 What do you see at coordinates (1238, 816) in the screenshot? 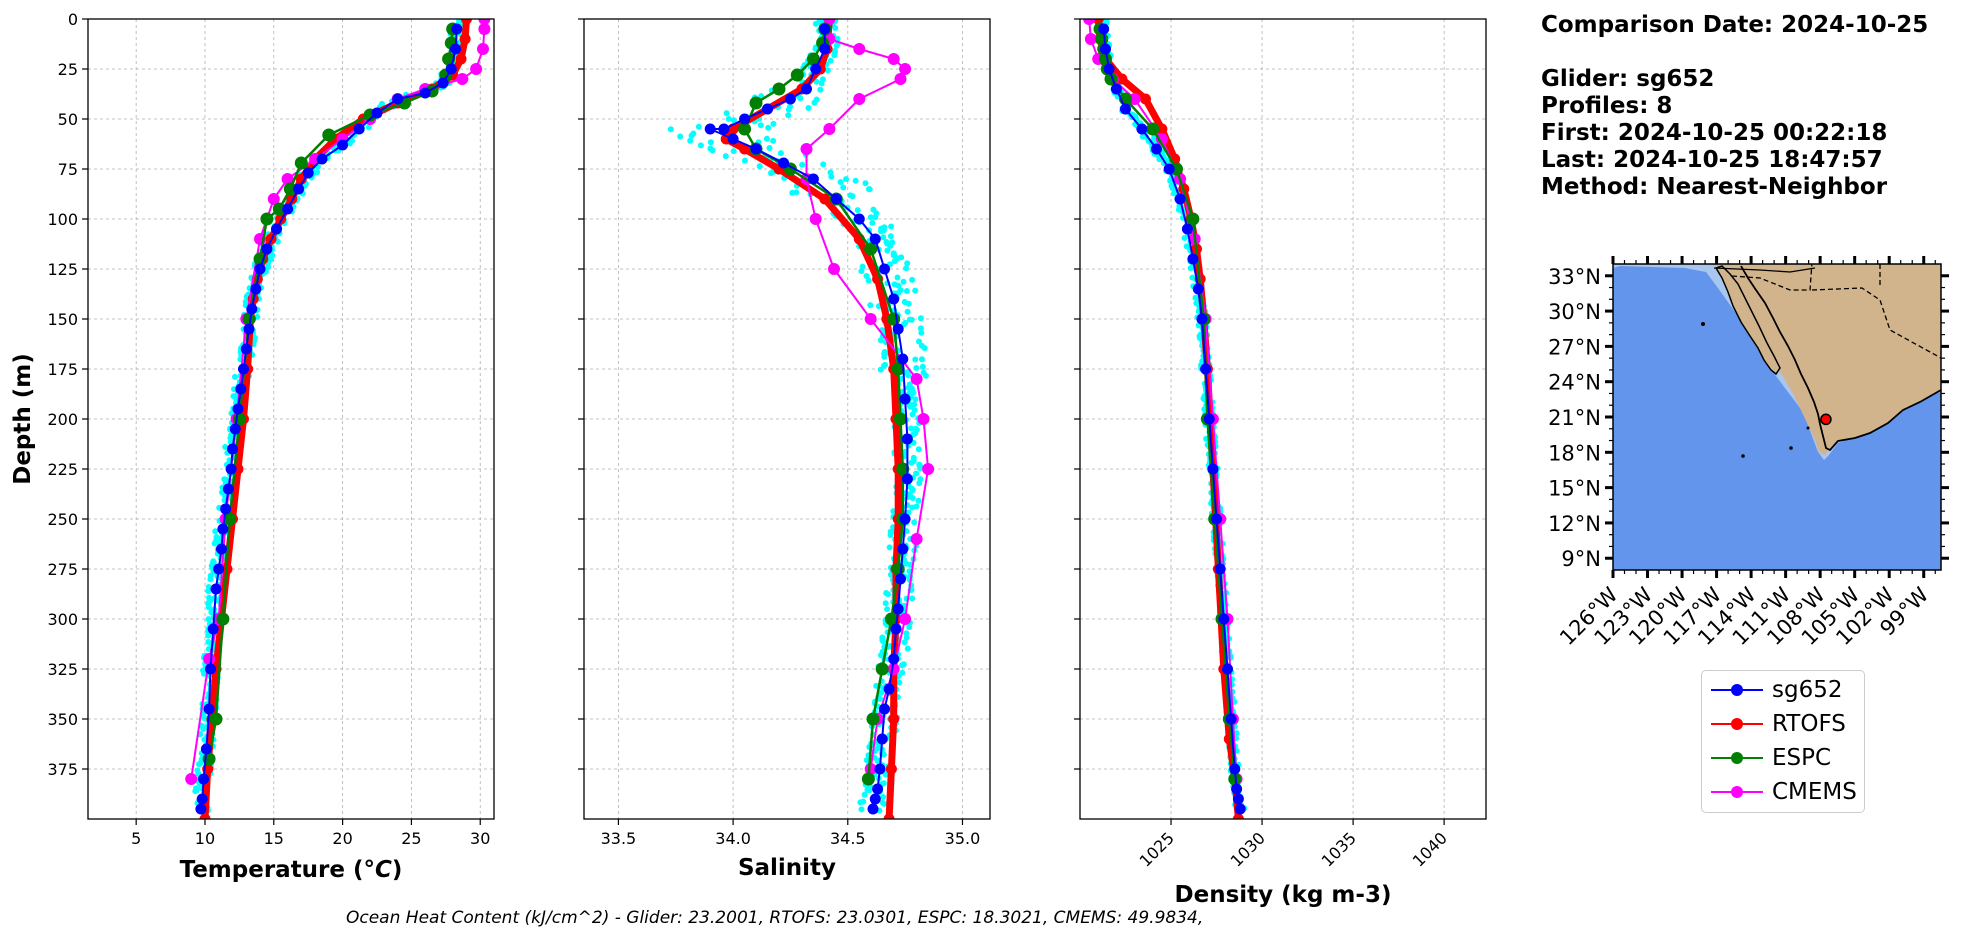
I see `density-point-rtofs` at bounding box center [1238, 816].